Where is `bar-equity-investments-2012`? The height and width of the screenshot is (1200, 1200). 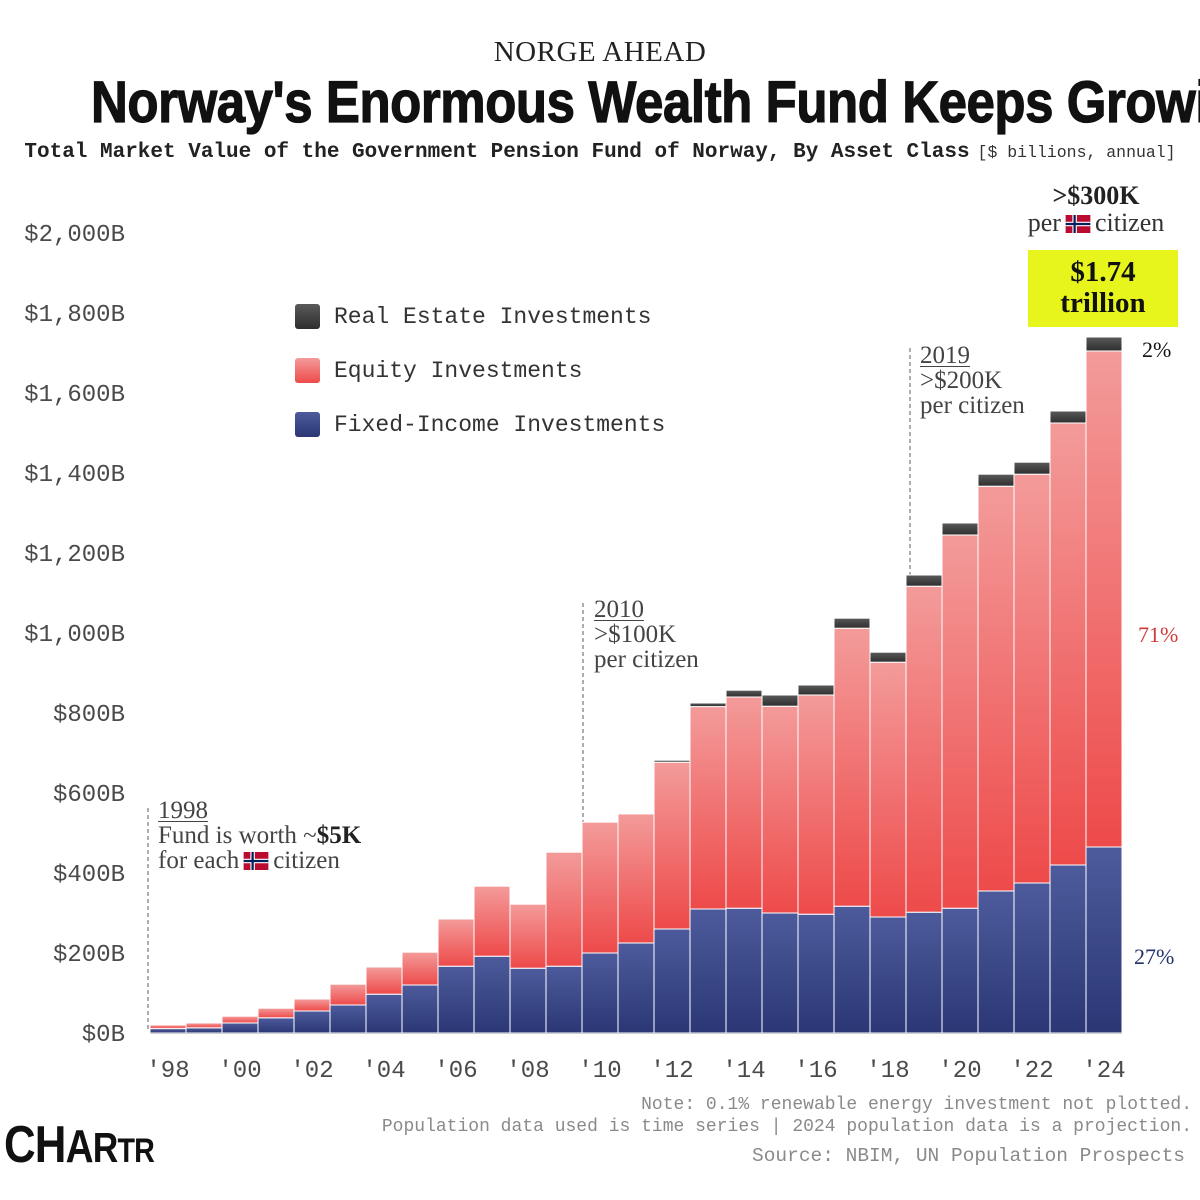 bar-equity-investments-2012 is located at coordinates (672, 845).